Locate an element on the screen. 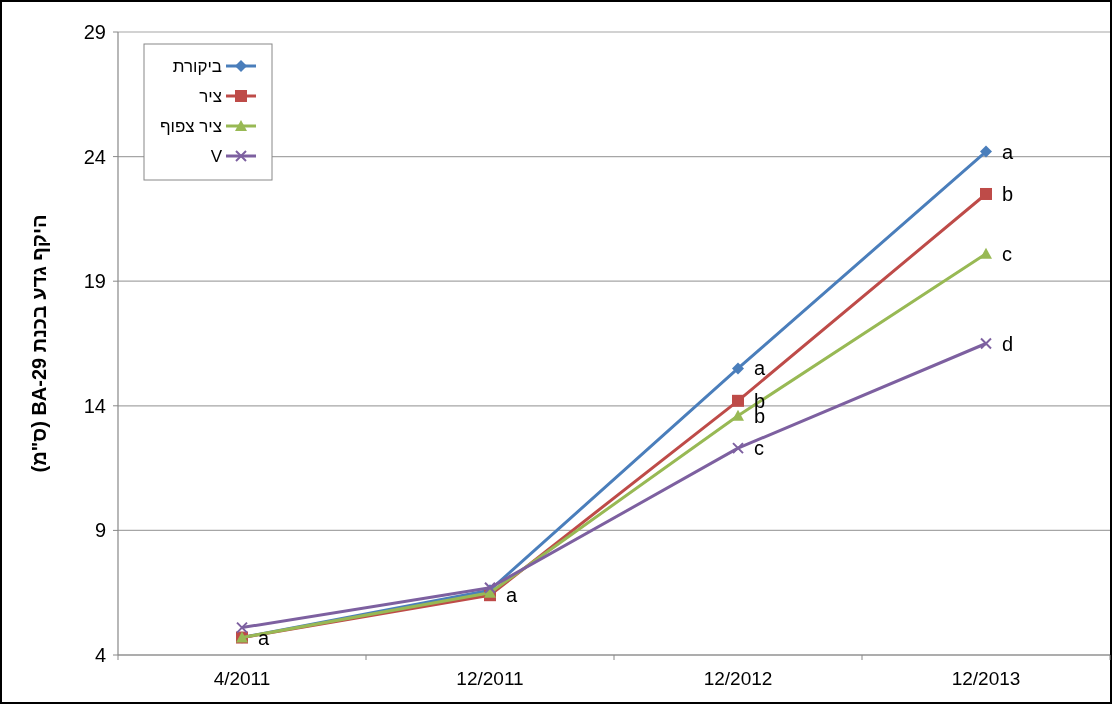  legend-label: V is located at coordinates (216, 156).